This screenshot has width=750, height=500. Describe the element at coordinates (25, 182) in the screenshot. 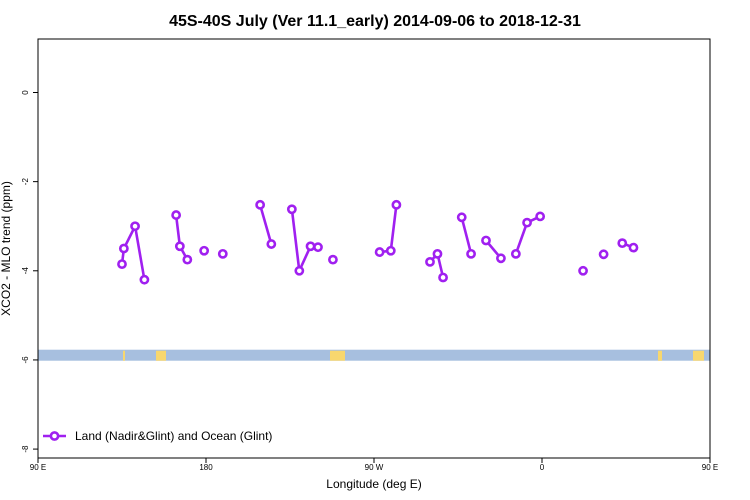

I see `y-tick-label: -2` at that location.